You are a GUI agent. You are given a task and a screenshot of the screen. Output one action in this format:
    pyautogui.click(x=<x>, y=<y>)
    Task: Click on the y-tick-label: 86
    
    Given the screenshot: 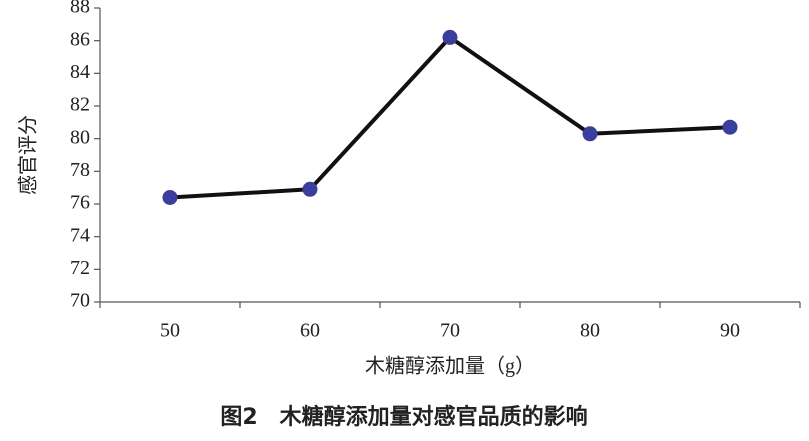 What is the action you would take?
    pyautogui.click(x=80, y=39)
    